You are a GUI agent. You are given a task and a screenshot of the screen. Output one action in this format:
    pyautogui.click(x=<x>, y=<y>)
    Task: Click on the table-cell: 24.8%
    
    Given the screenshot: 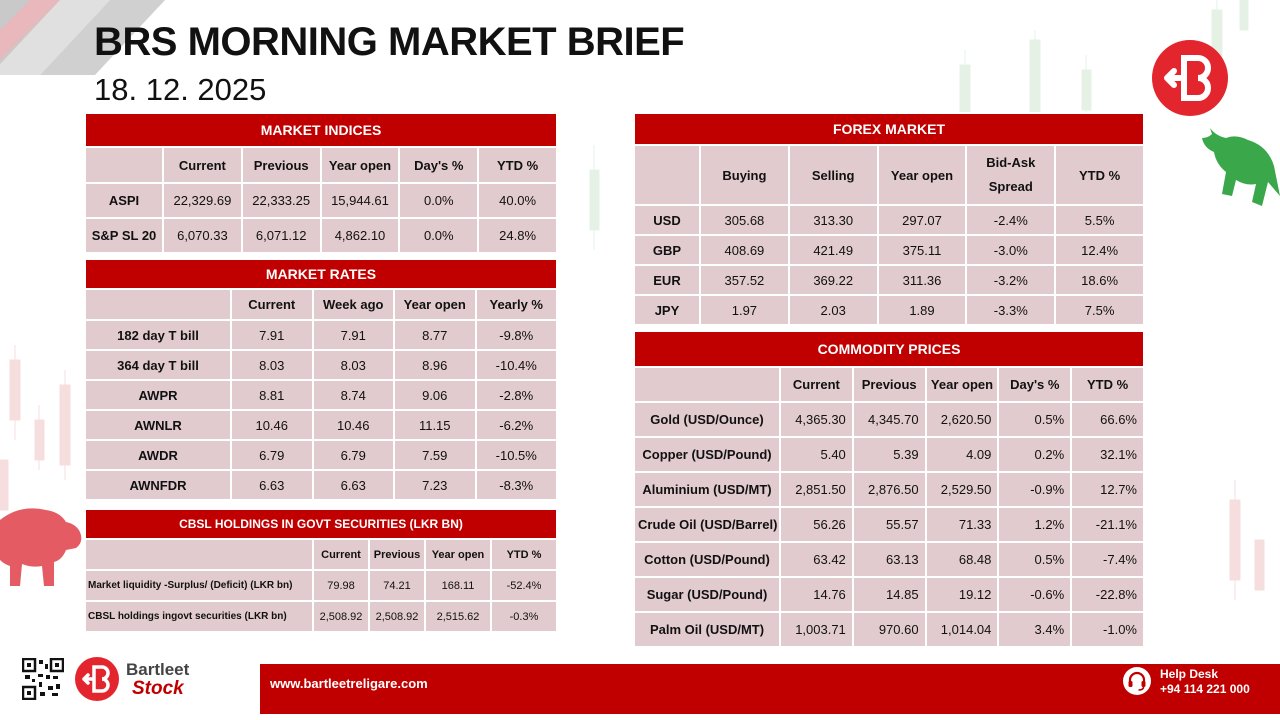 What is the action you would take?
    pyautogui.click(x=517, y=235)
    